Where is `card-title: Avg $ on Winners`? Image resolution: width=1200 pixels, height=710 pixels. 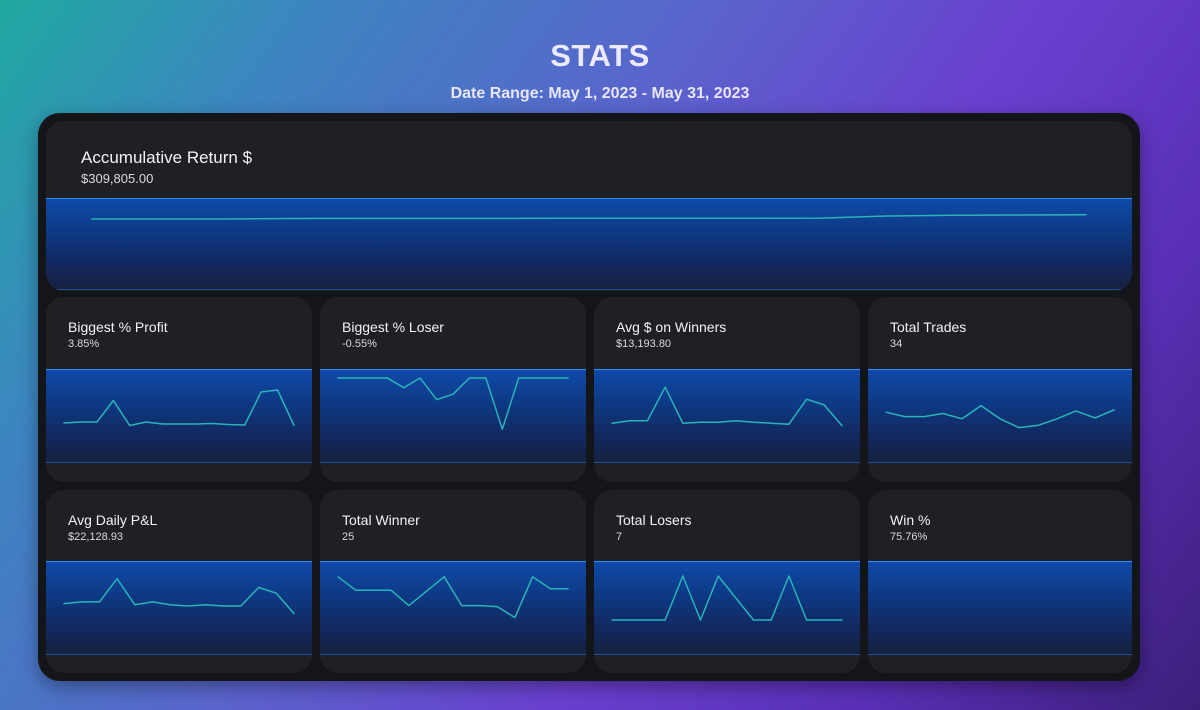 card-title: Avg $ on Winners is located at coordinates (671, 327).